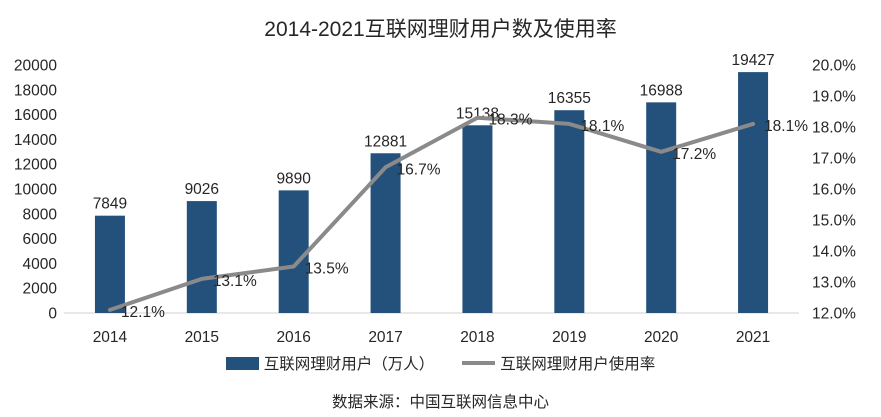  What do you see at coordinates (327, 269) in the screenshot?
I see `rate-value-label: 13.5%` at bounding box center [327, 269].